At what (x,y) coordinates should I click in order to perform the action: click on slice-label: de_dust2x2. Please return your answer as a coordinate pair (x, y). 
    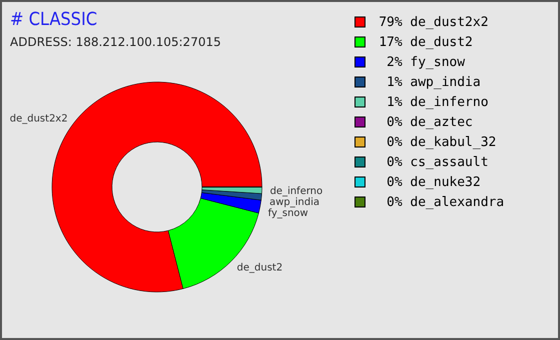
    Looking at the image, I should click on (39, 118).